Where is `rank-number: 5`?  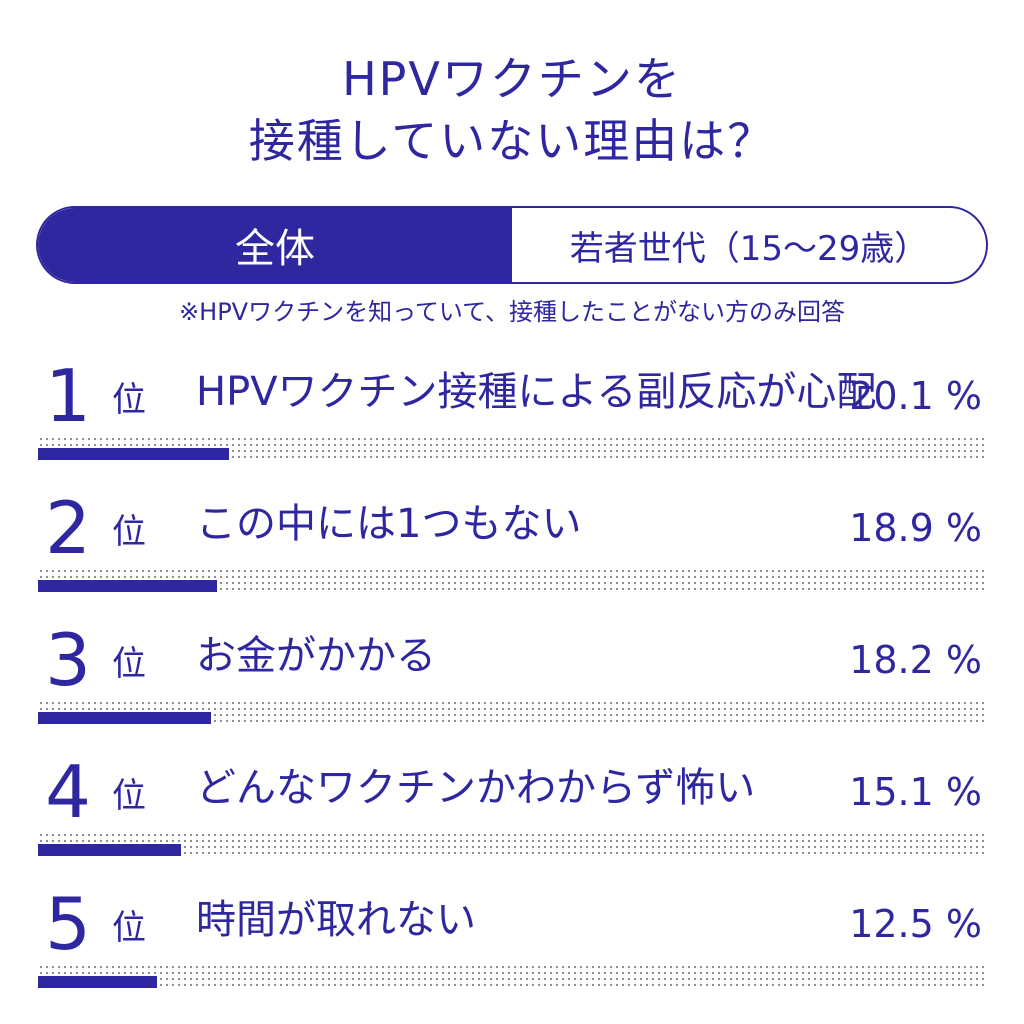
rank-number: 5 is located at coordinates (68, 924).